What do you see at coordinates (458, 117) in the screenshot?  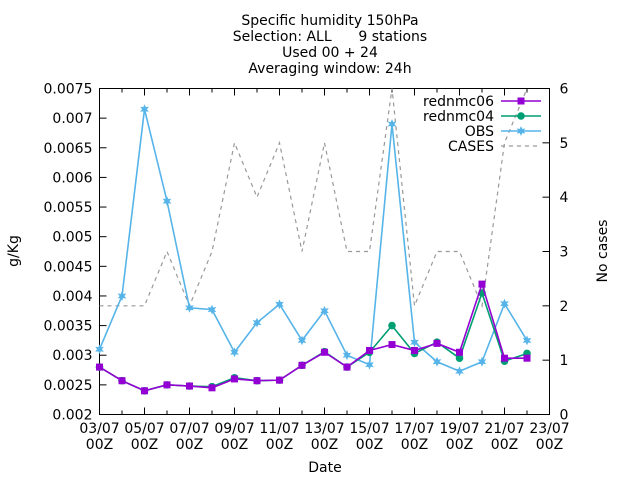 I see `legend-label: rednmc04` at bounding box center [458, 117].